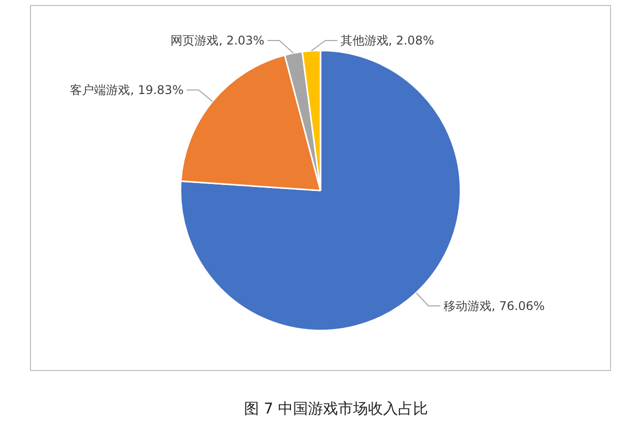 This screenshot has width=641, height=434. What do you see at coordinates (387, 41) in the screenshot?
I see `slice-label: 其他游戏, 2.08%` at bounding box center [387, 41].